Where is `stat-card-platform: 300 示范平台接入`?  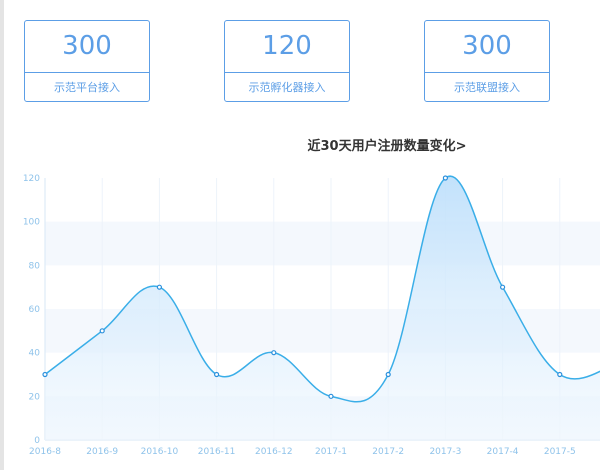
stat-card-platform: 300 示范平台接入 is located at coordinates (87, 61).